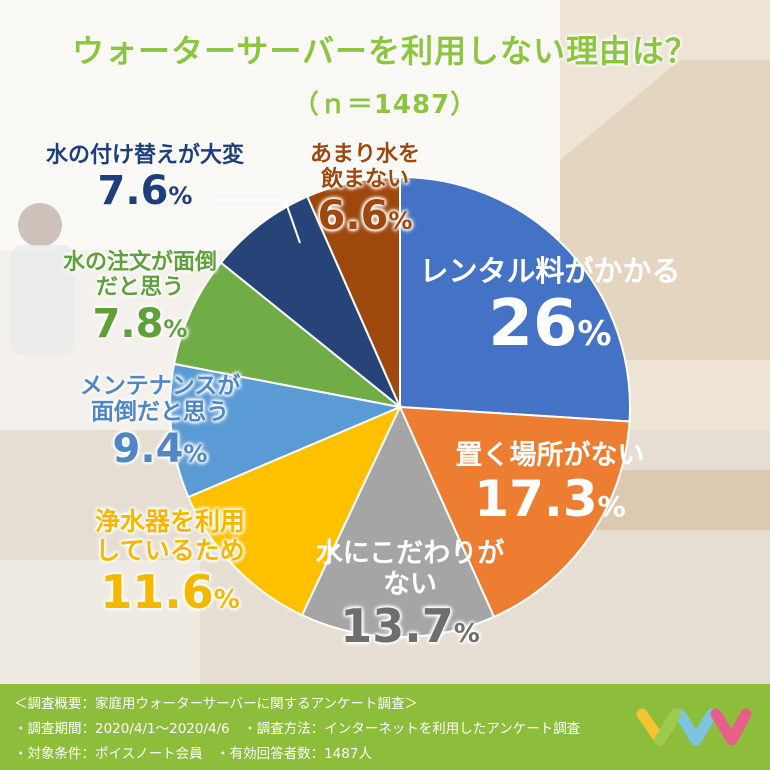 This screenshot has width=770, height=770. I want to click on slice-label-ordering: 水の注文が面倒 だと思う 7.8%, so click(140, 298).